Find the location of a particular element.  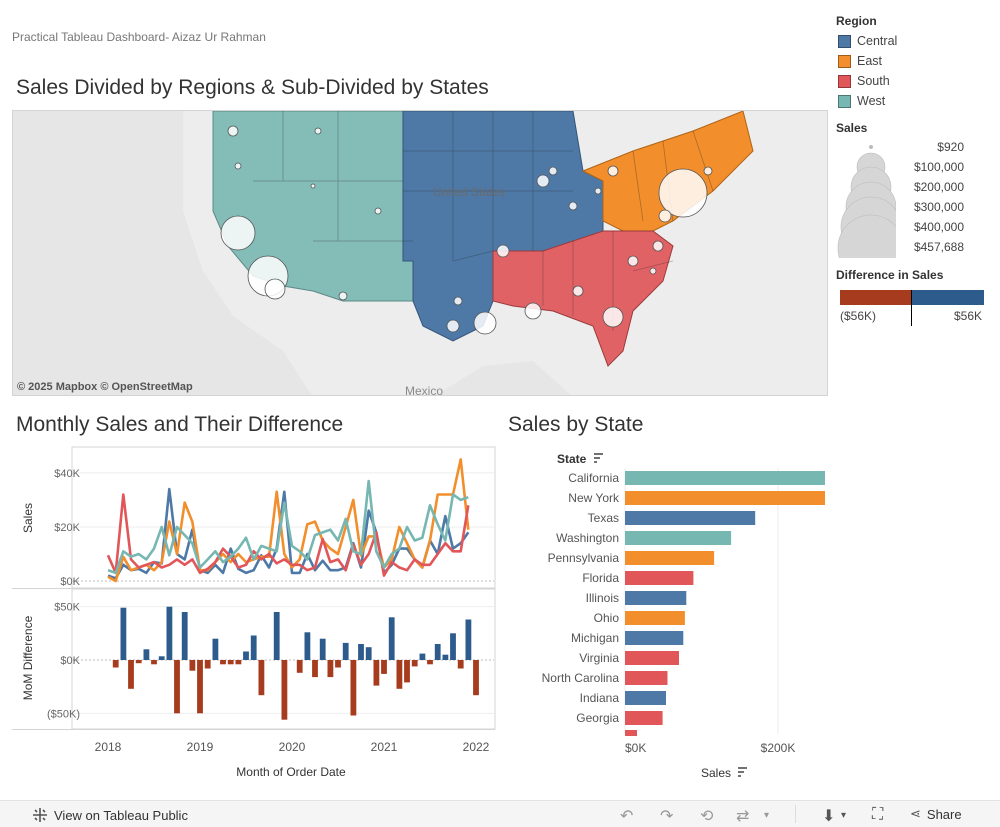

bar-marks is located at coordinates (295, 663).